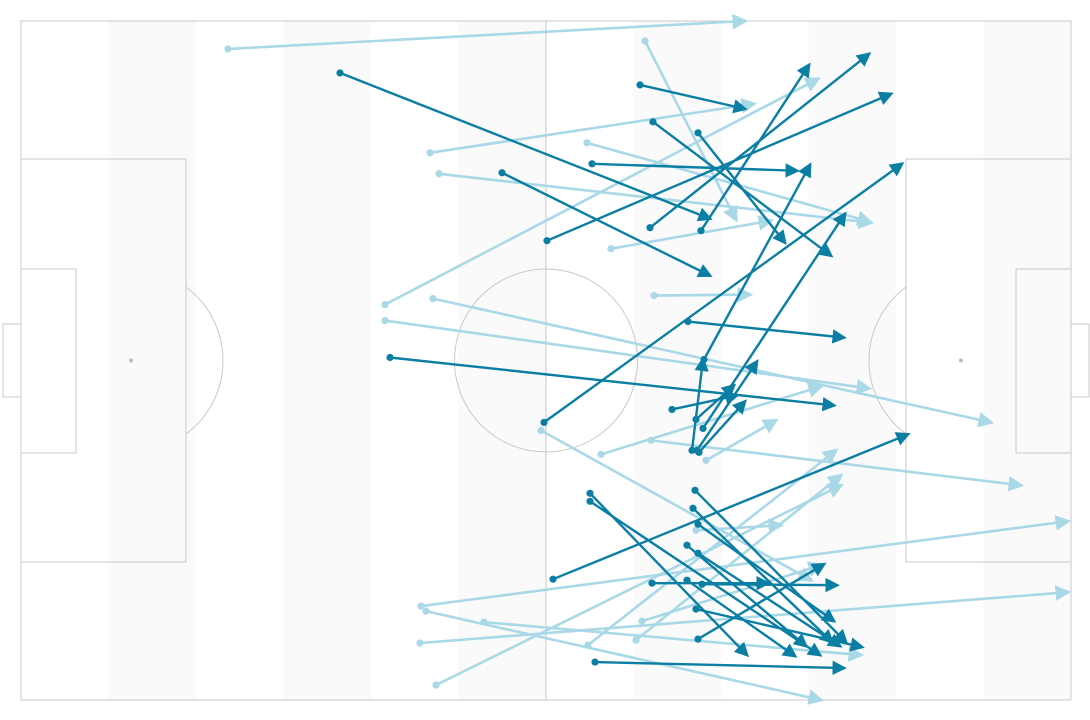 The width and height of the screenshot is (1090, 720). I want to click on right-penalty-arc, so click(887, 360).